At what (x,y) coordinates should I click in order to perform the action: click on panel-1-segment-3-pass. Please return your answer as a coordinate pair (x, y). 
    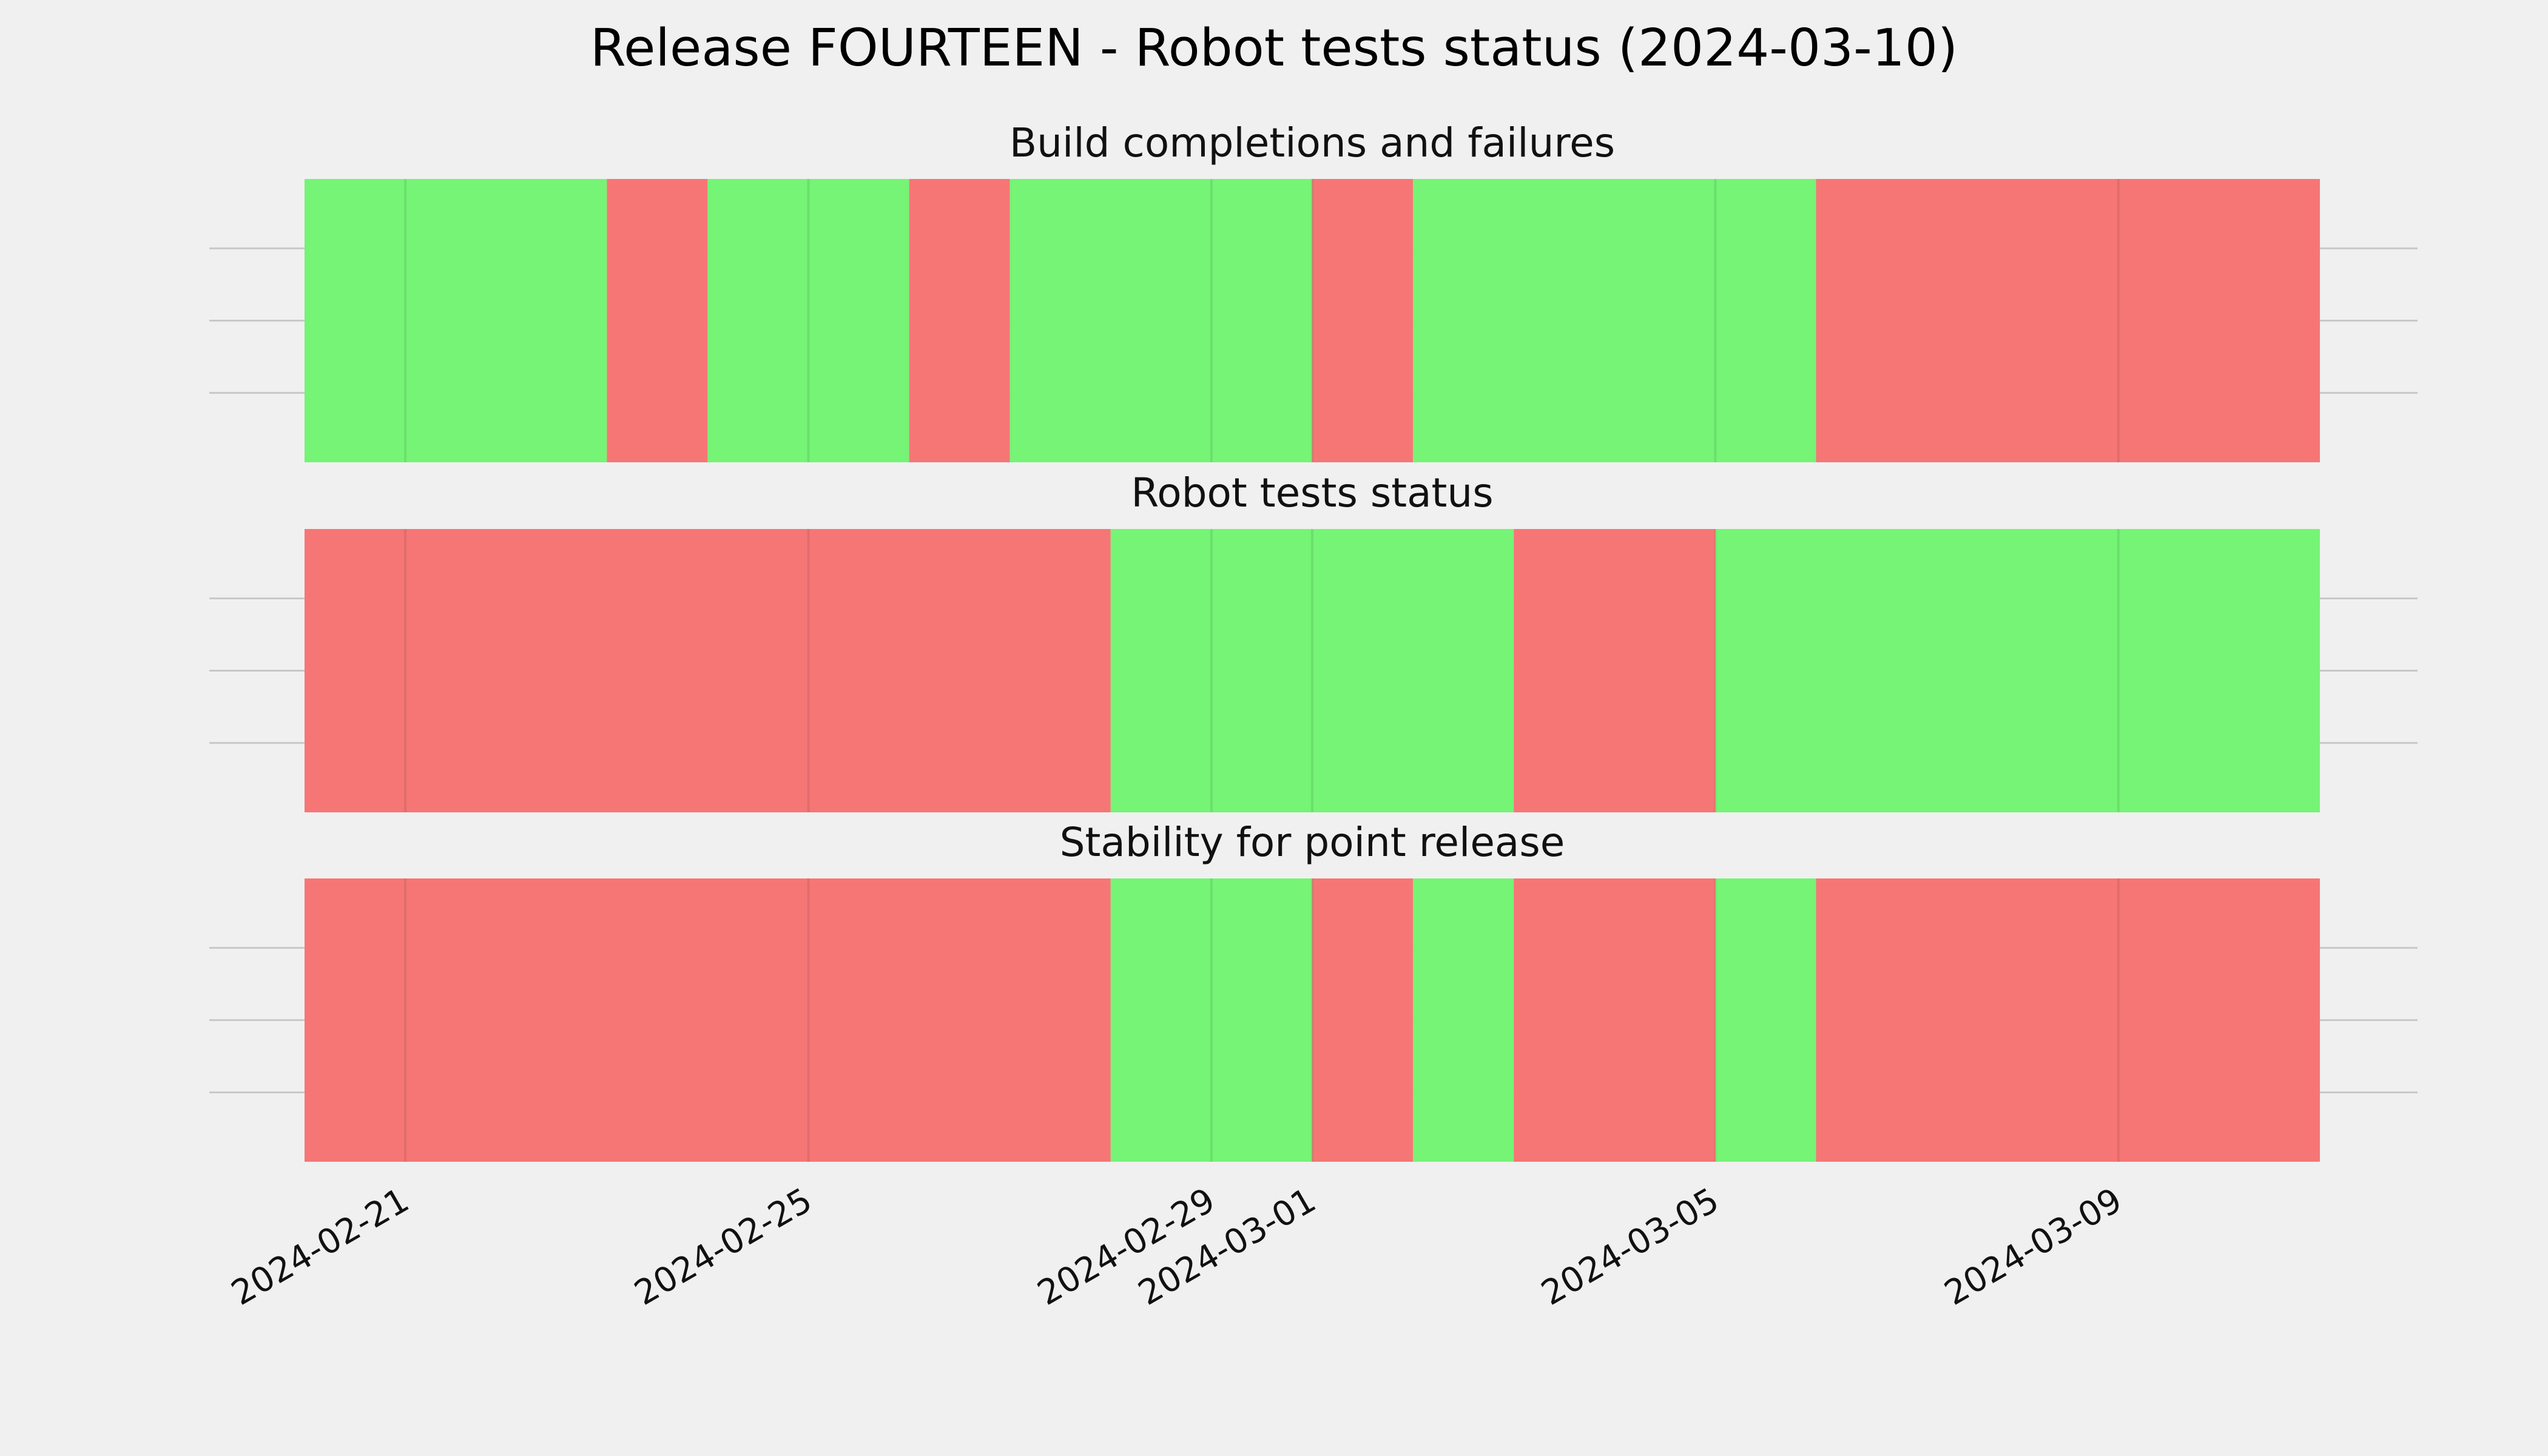
    Looking at the image, I should click on (808, 320).